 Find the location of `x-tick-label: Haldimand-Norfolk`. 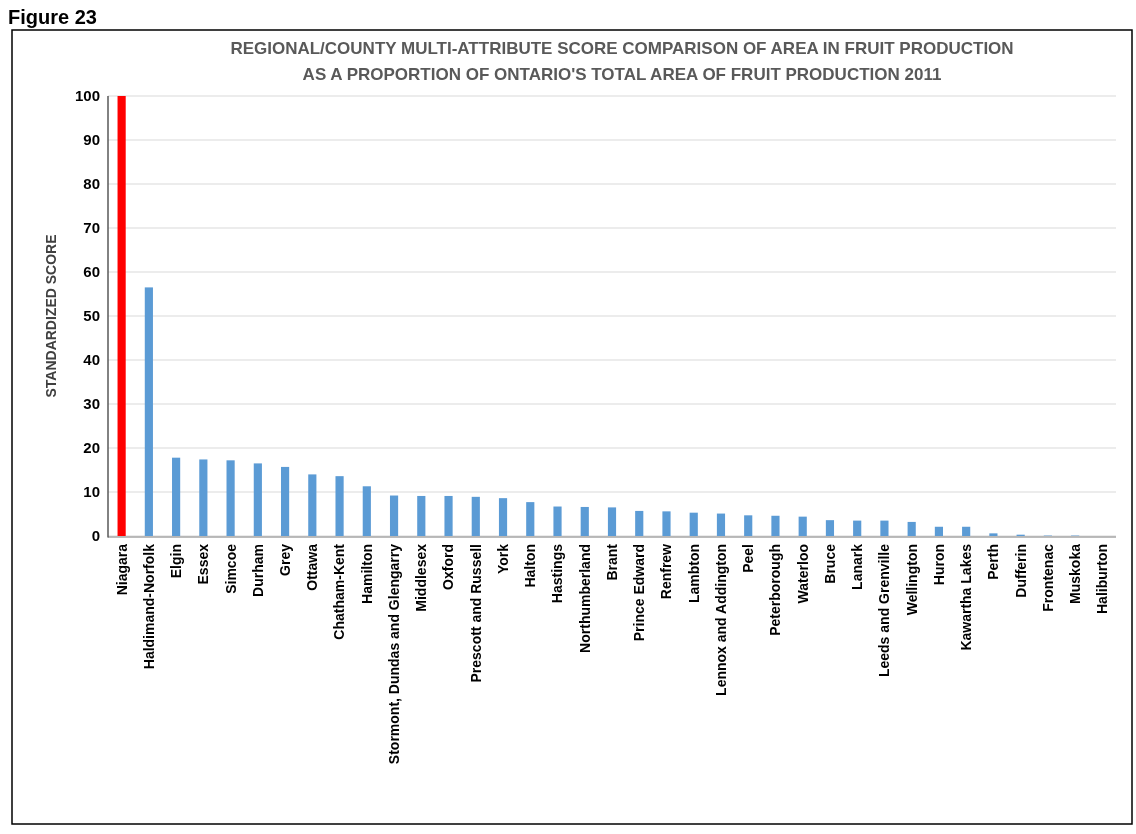

x-tick-label: Haldimand-Norfolk is located at coordinates (148, 606).